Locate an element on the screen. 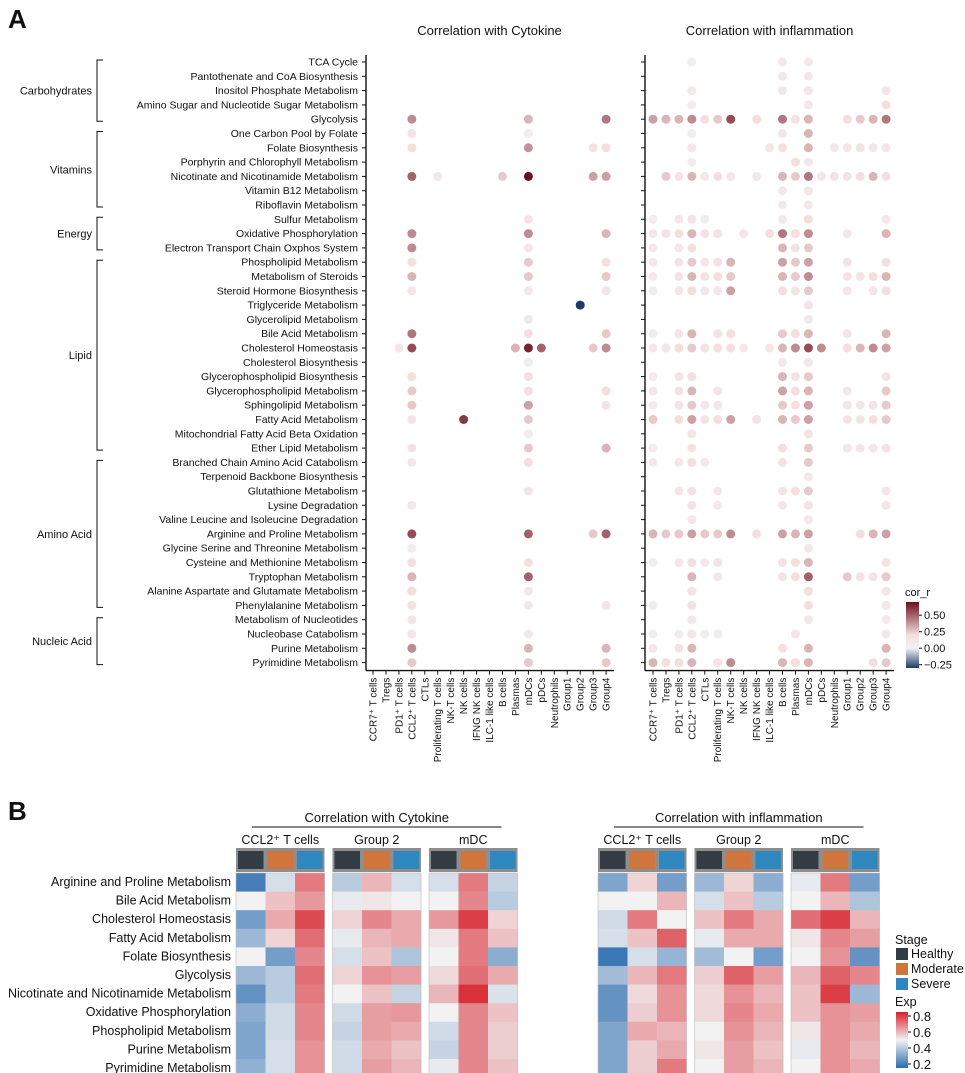  exp-legend-tick-label: 0.2 is located at coordinates (922, 1064).